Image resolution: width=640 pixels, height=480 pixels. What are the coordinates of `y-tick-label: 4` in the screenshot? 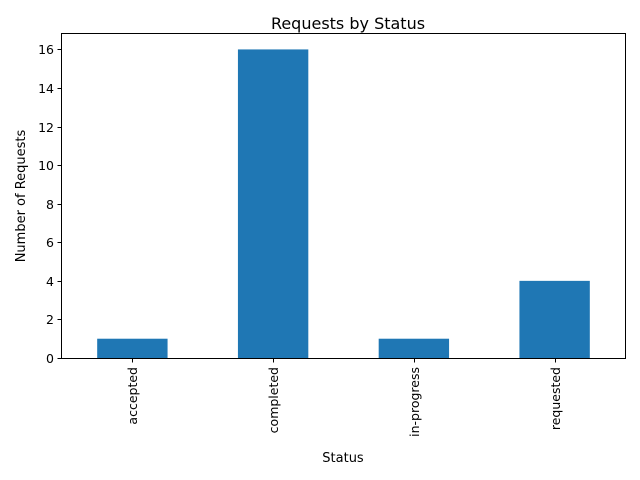 It's located at (50, 281).